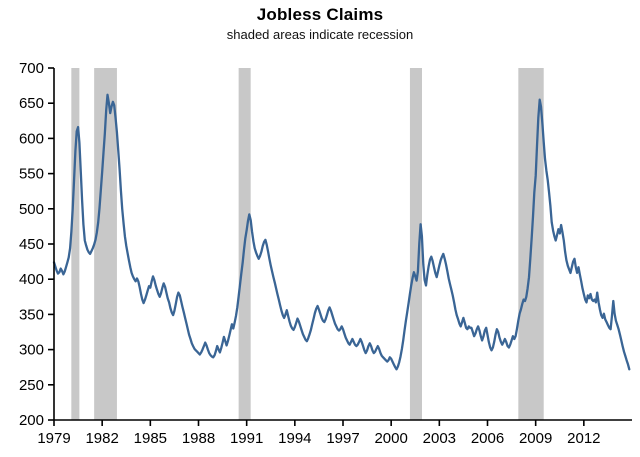 The width and height of the screenshot is (640, 457). I want to click on y-tick-label: 450, so click(31, 244).